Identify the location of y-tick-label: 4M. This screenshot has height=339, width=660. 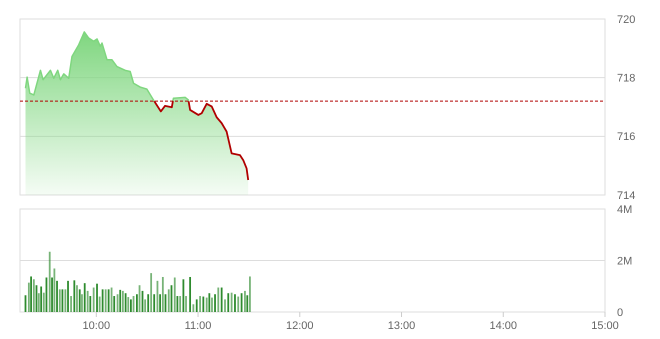
(624, 210).